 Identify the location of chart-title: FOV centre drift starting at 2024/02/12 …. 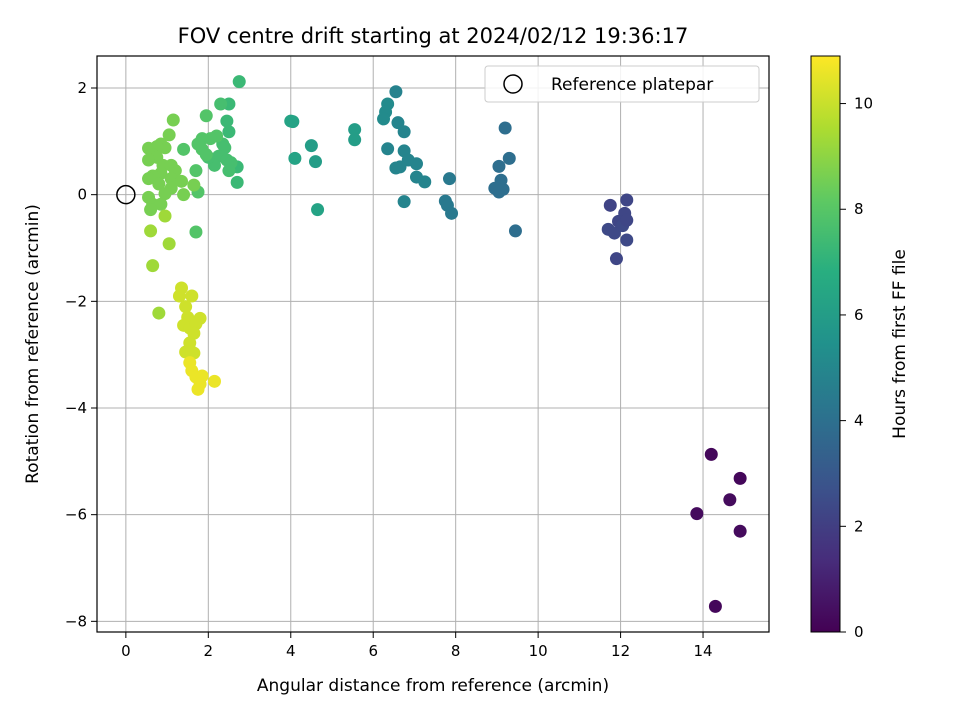
(433, 36).